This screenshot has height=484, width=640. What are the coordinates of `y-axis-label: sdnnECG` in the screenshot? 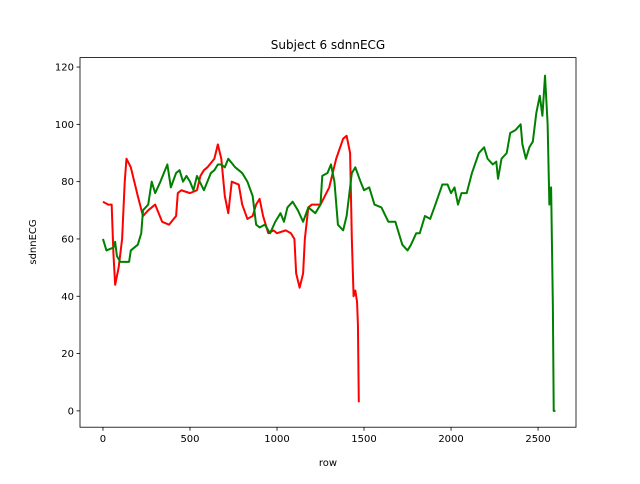 It's located at (33, 241).